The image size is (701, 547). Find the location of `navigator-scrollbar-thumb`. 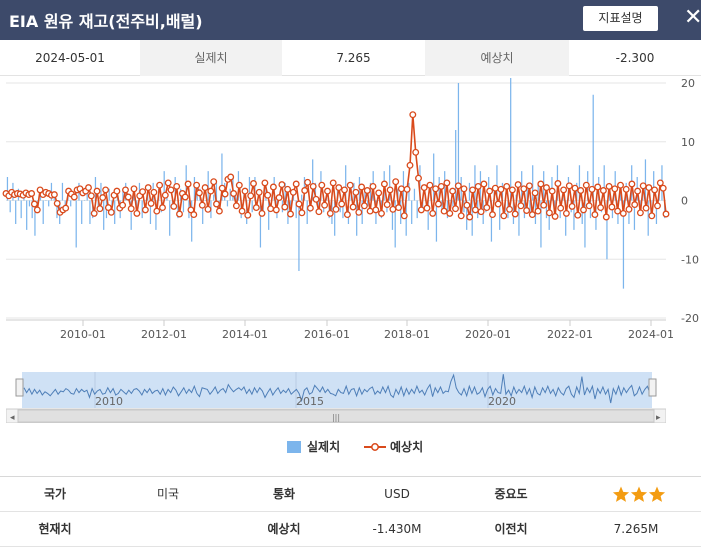

navigator-scrollbar-thumb is located at coordinates (336, 416).